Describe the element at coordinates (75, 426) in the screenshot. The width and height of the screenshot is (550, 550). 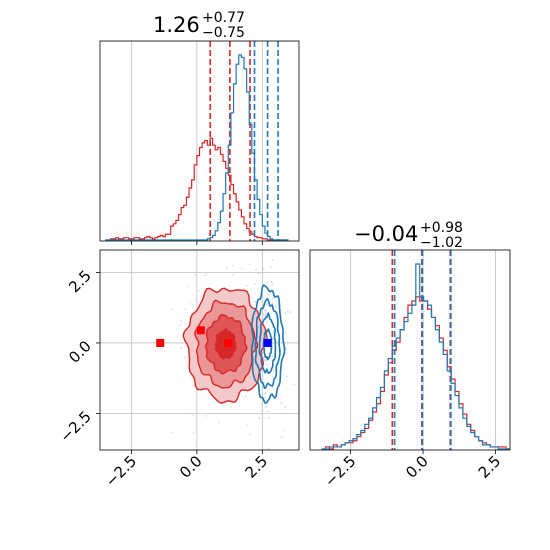
I see `y-tick-label: −2.5` at that location.